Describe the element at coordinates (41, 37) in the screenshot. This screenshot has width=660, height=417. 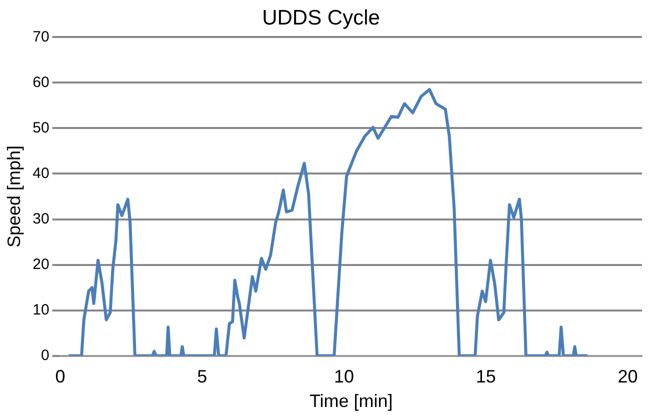
I see `y-tick-label: 70` at that location.